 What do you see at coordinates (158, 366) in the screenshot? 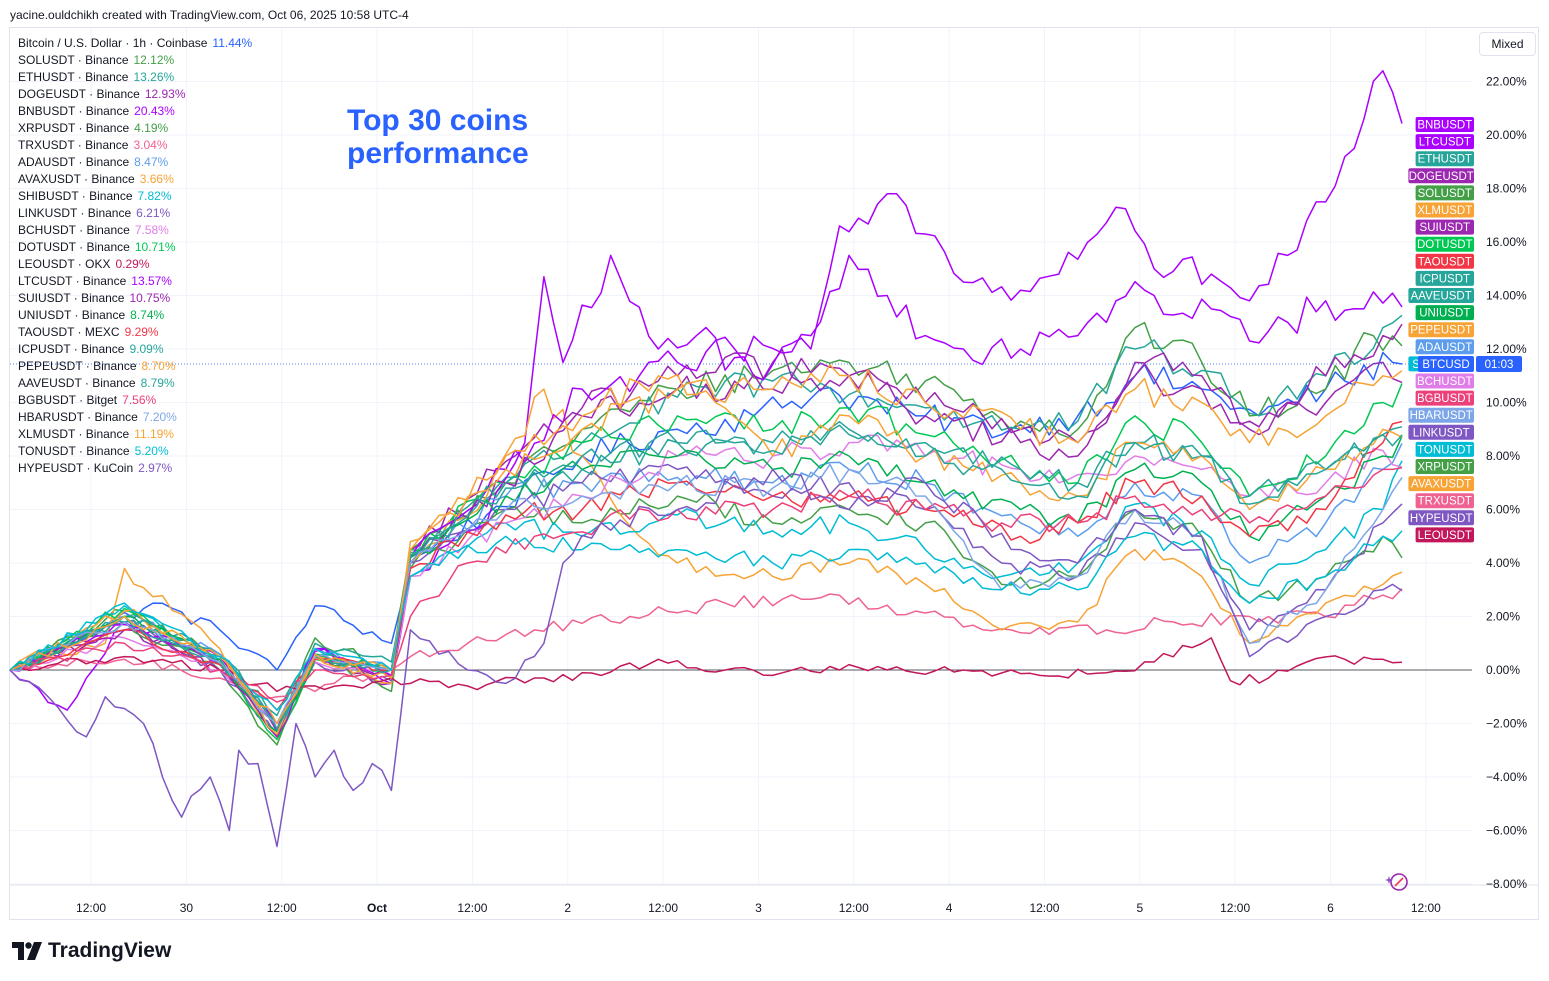
I see `legend-percent-value: 8.70%` at bounding box center [158, 366].